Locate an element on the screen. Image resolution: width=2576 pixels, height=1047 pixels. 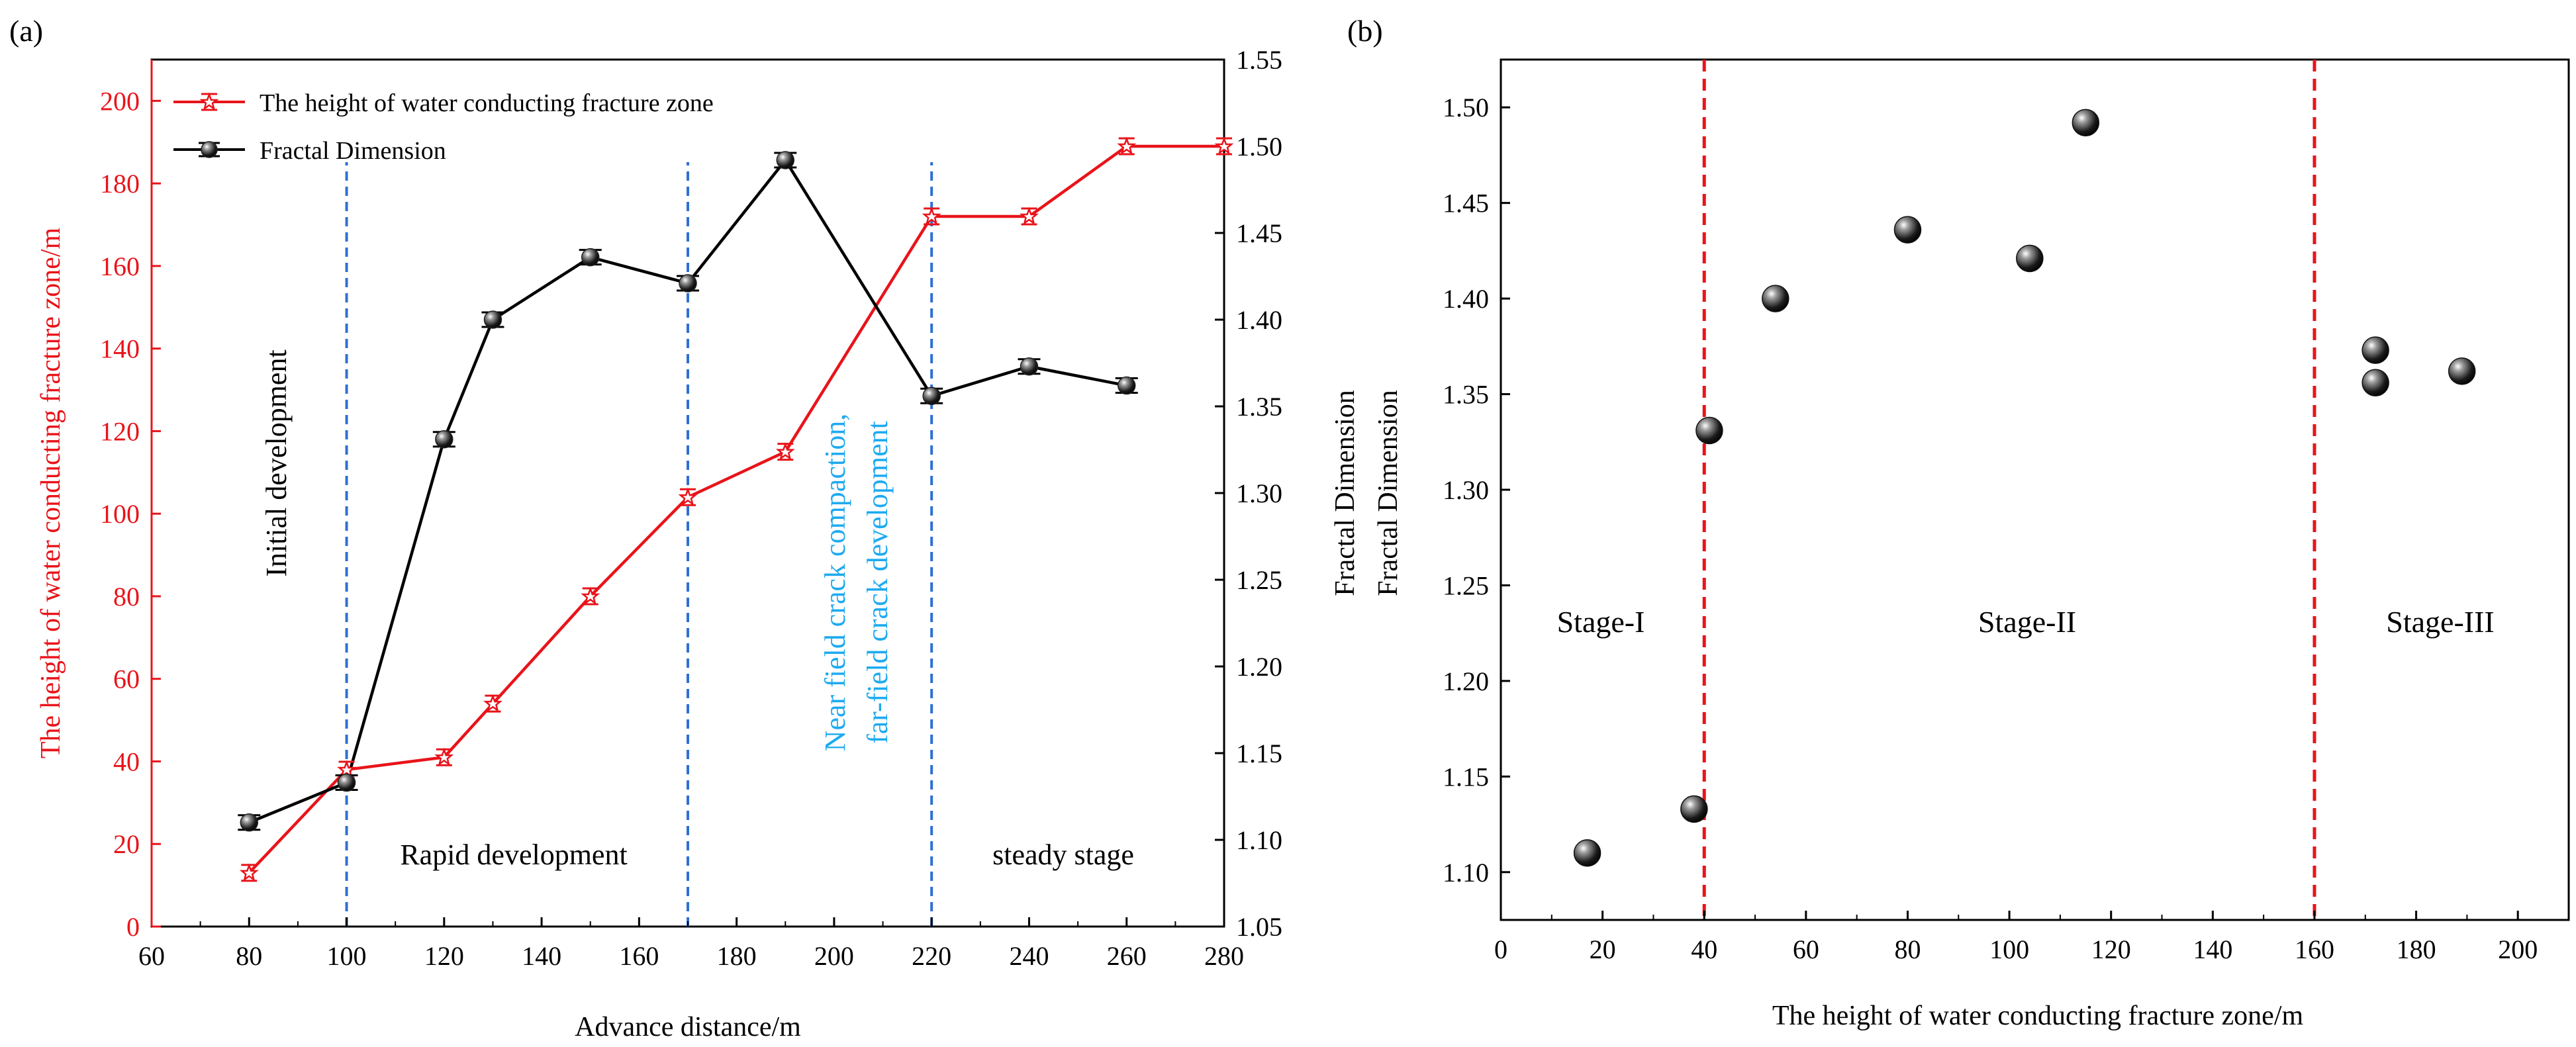
y-tick-label-b-1: 1.15 is located at coordinates (1466, 777).